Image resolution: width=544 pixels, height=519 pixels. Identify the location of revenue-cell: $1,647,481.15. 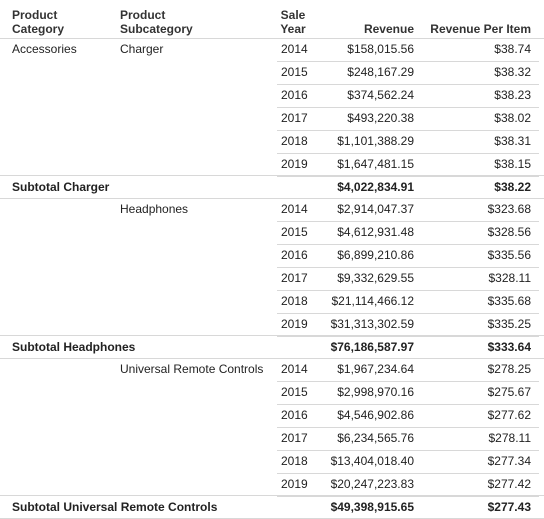
(375, 164).